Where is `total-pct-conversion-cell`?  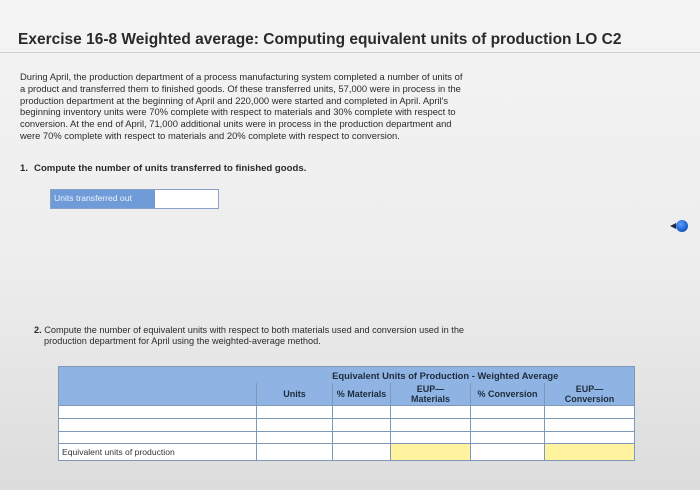
total-pct-conversion-cell is located at coordinates (507, 452).